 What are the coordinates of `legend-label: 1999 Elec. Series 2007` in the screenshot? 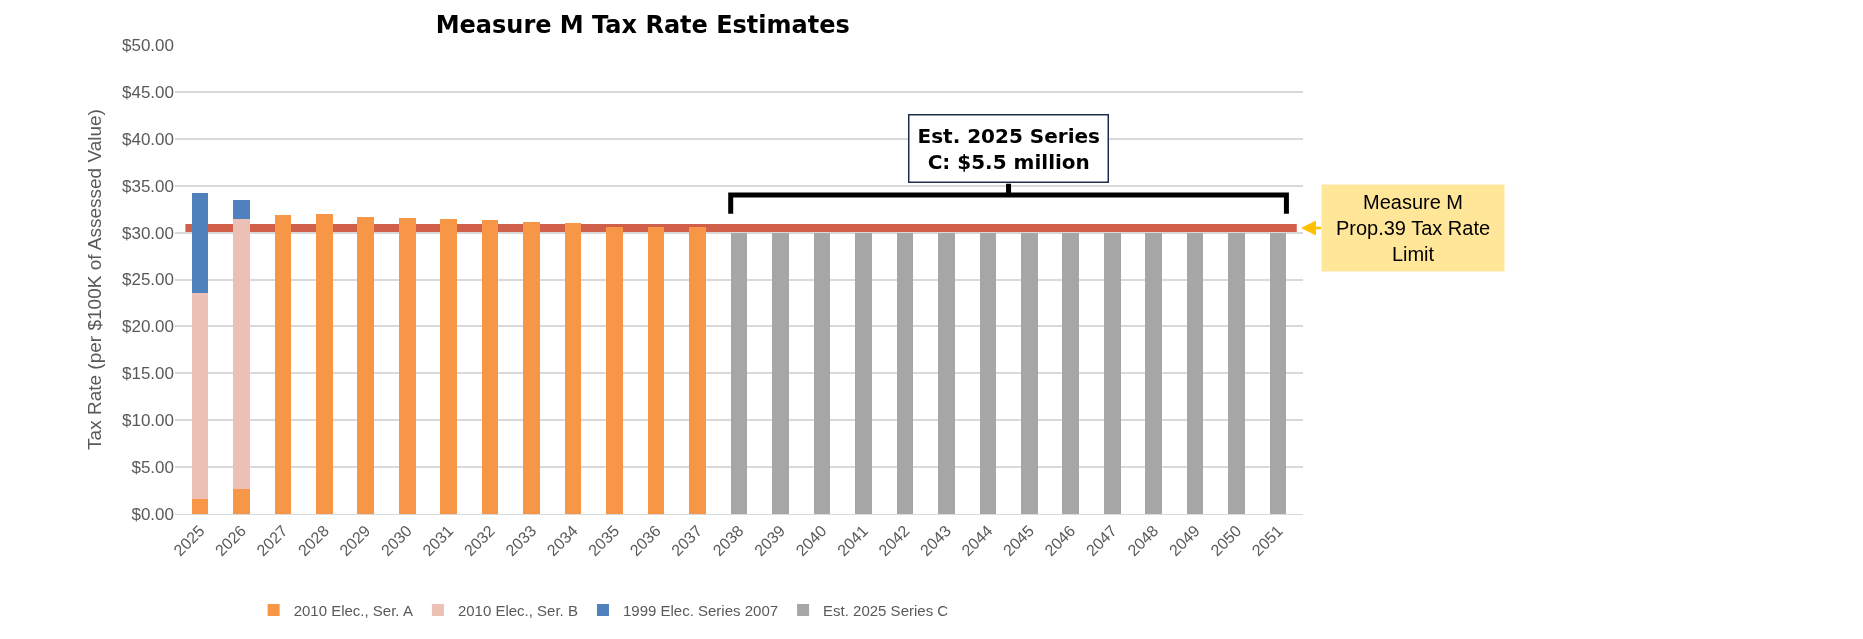 It's located at (700, 610).